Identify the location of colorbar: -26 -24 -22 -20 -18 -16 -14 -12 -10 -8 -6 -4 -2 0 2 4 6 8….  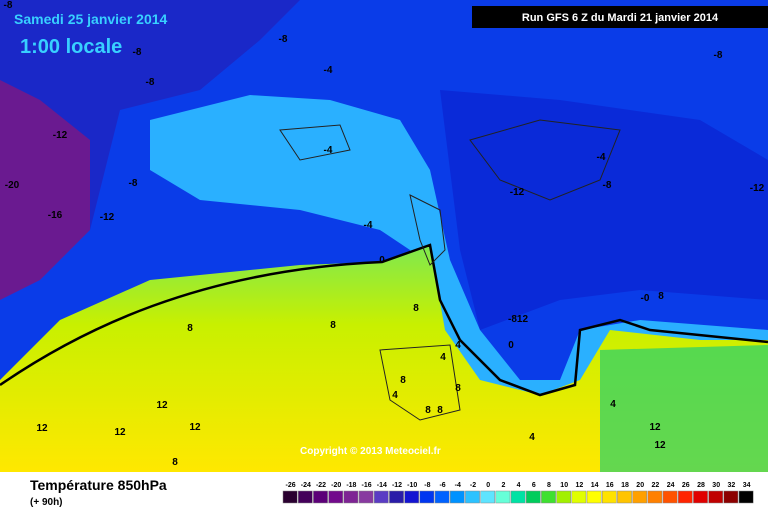
(518, 493).